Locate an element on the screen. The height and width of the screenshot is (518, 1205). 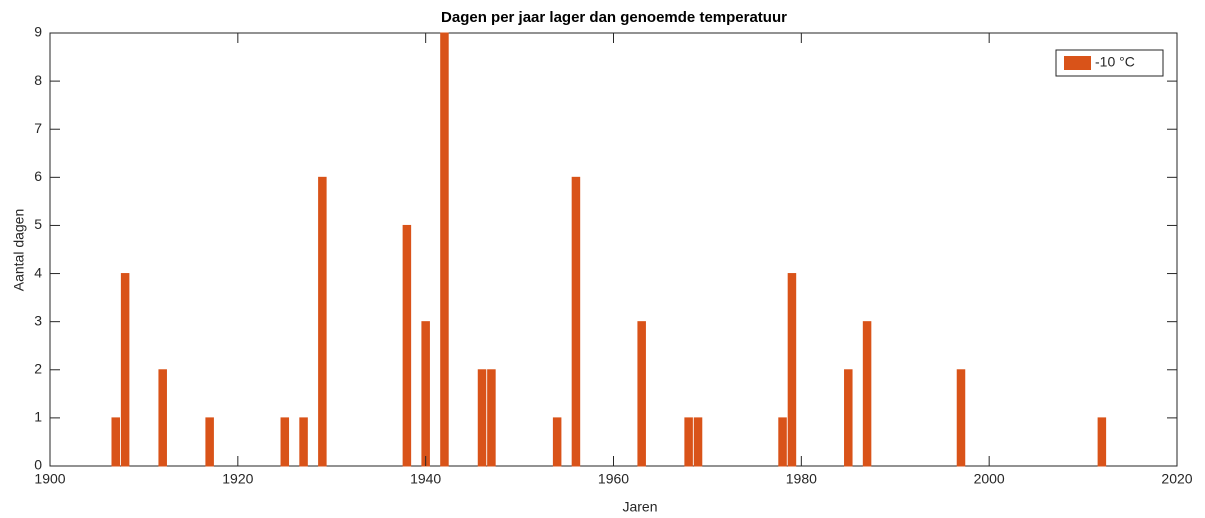
x-tick-label: 2020 is located at coordinates (1176, 479).